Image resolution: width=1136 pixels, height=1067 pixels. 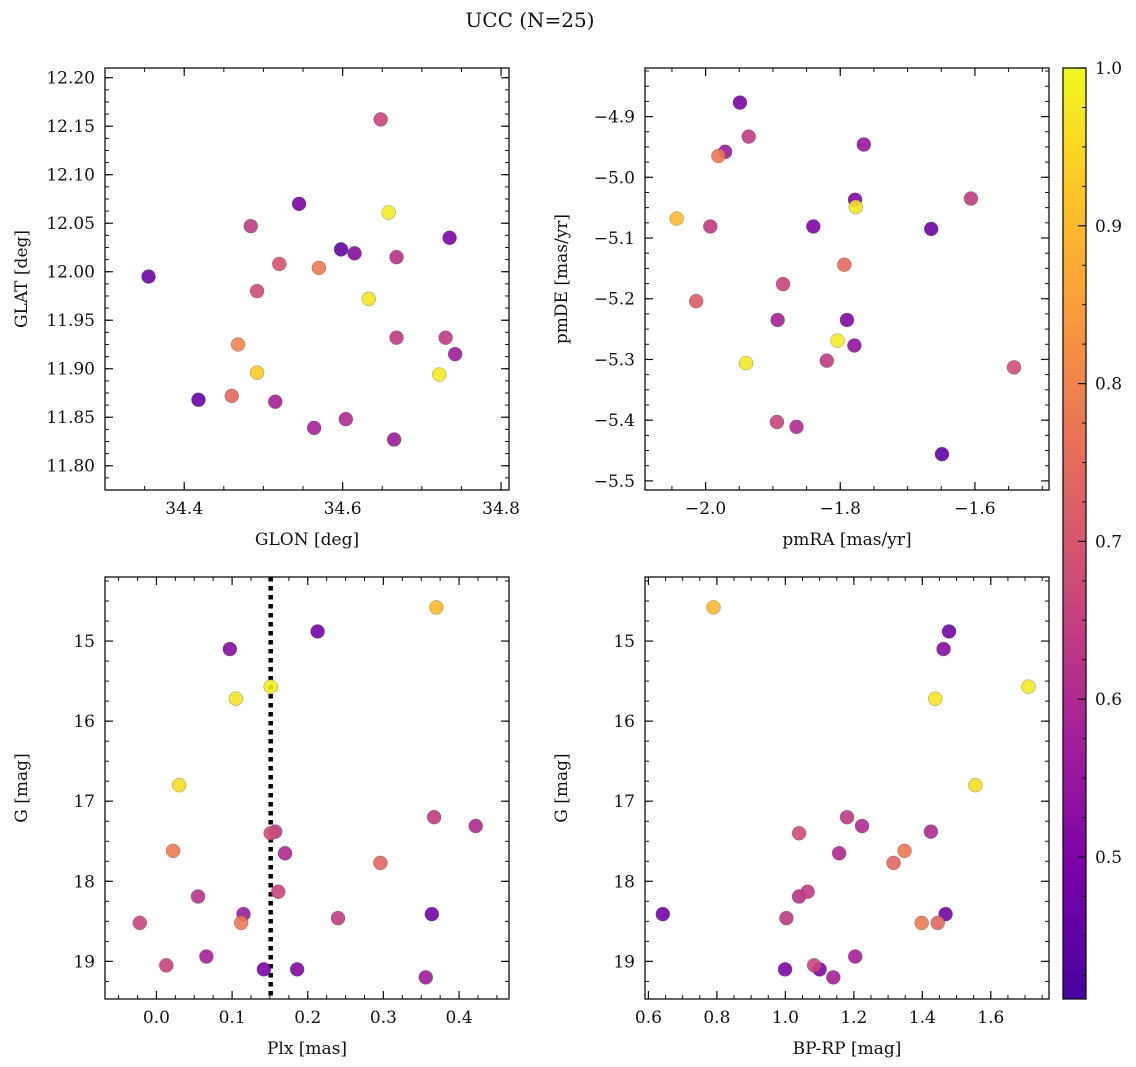 I want to click on x-tick-label: 34.6, so click(x=343, y=509).